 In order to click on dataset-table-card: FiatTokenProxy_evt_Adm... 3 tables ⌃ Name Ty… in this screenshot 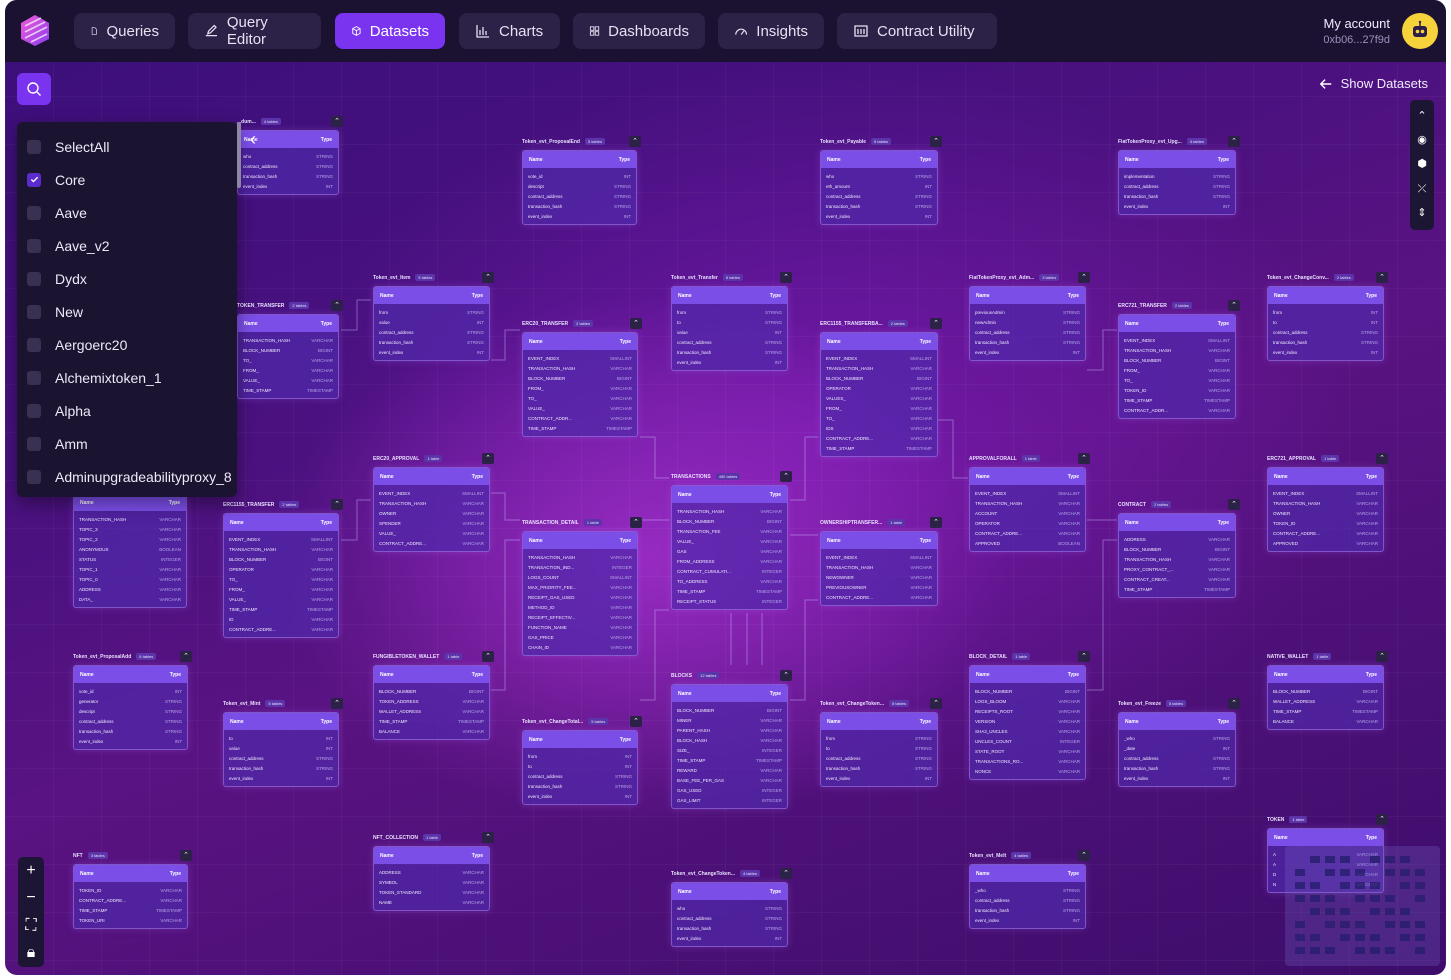, I will do `click(1029, 316)`.